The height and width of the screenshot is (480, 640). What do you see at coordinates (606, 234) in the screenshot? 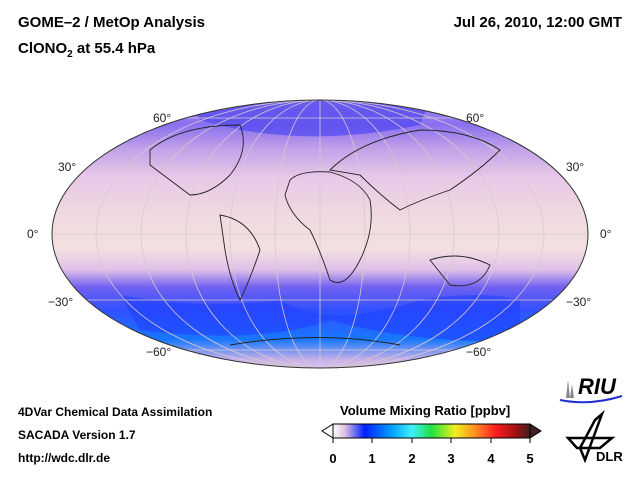
I see `lat-label-right: 0°` at bounding box center [606, 234].